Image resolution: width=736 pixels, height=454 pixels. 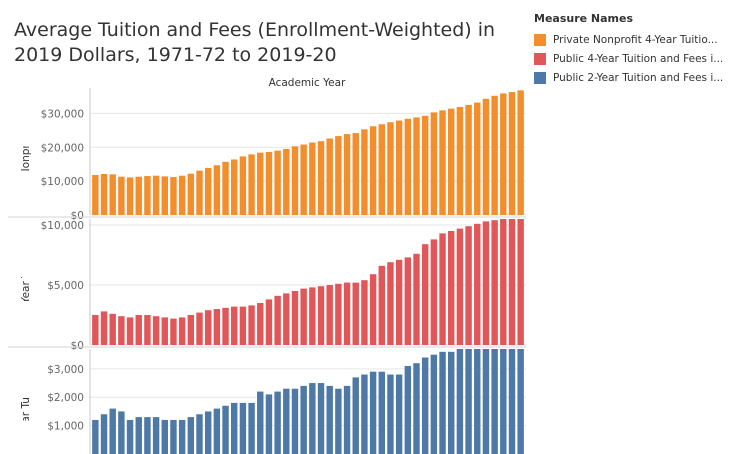 What do you see at coordinates (62, 148) in the screenshot?
I see `y-tick-label: $20,000` at bounding box center [62, 148].